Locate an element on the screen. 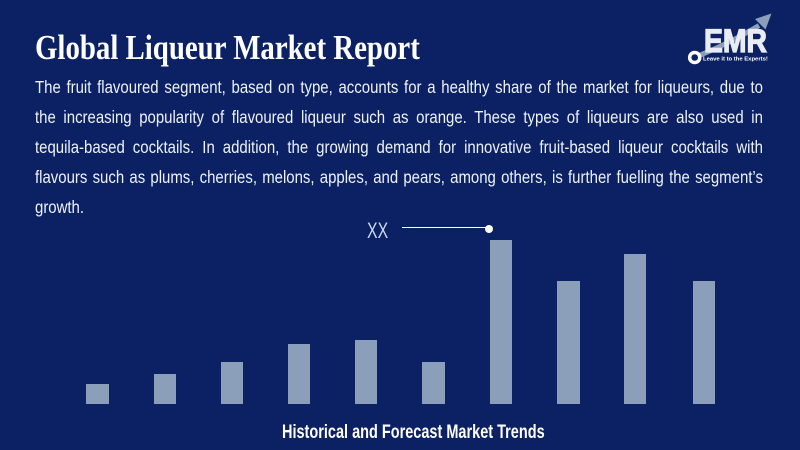 This screenshot has width=800, height=450. svg-text: EMR is located at coordinates (735, 41).